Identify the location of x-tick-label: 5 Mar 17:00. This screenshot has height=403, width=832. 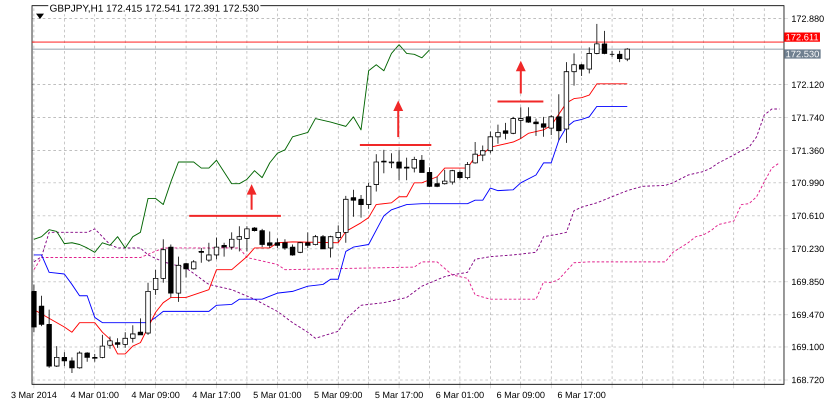
(399, 395).